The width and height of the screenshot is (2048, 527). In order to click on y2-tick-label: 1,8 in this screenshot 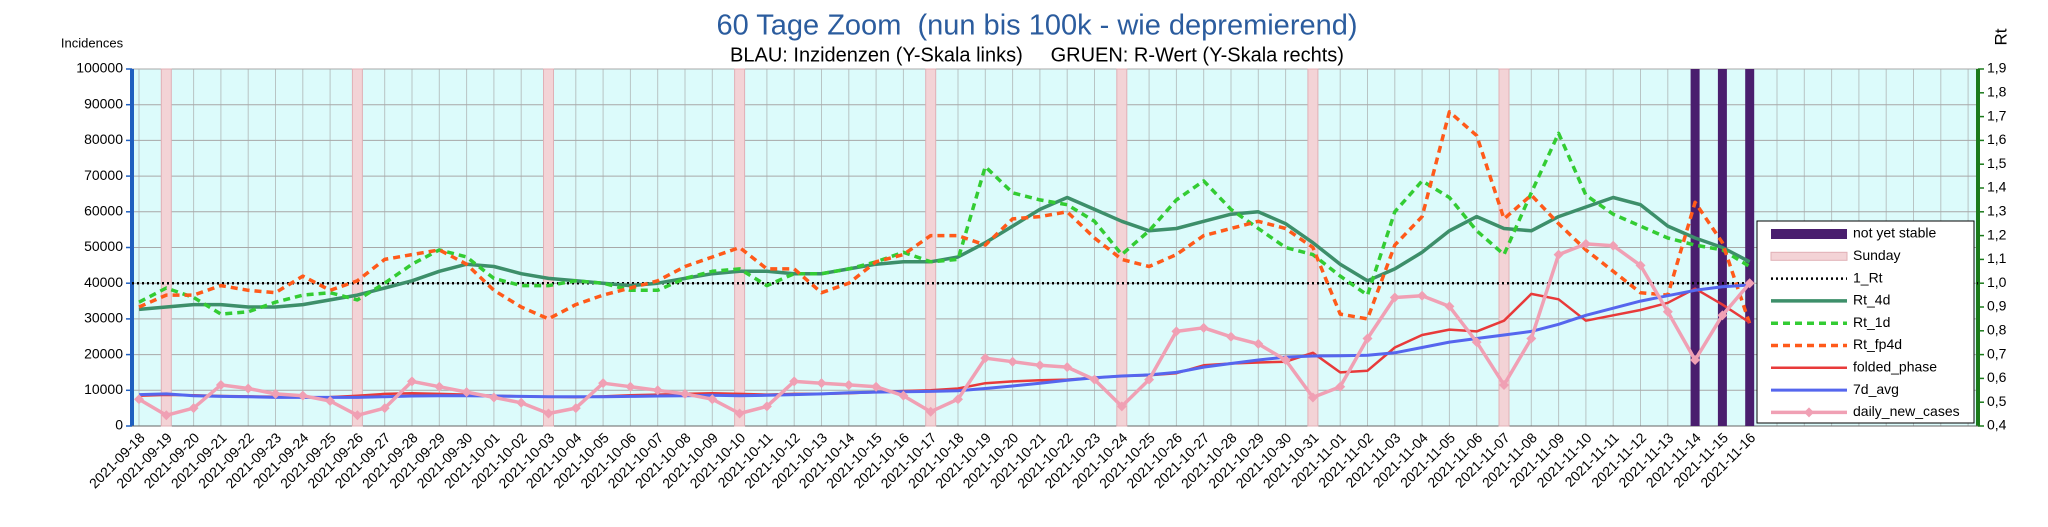, I will do `click(1997, 92)`.